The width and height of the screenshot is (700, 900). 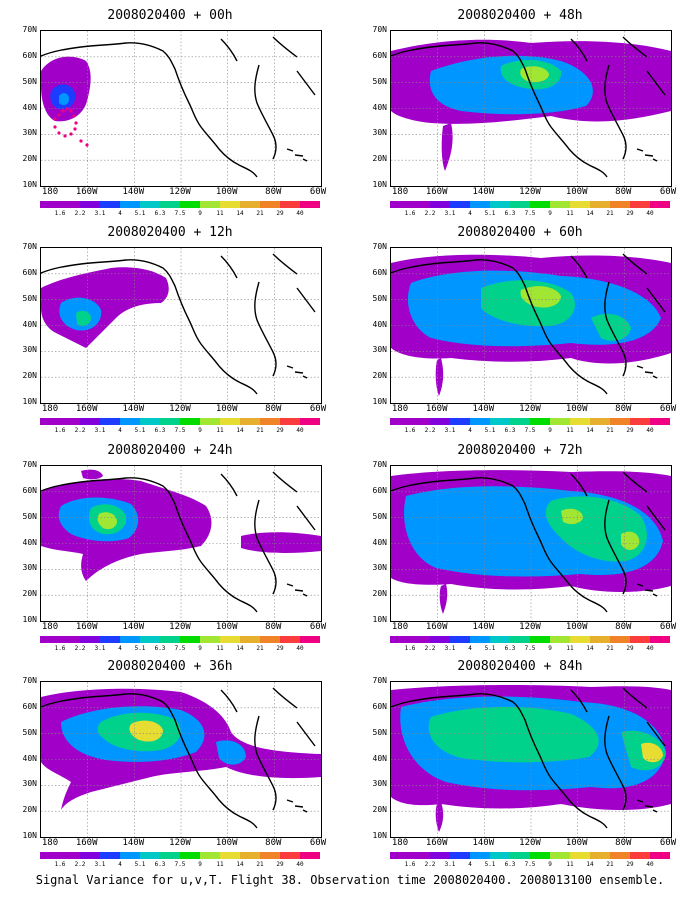 I want to click on colorbar-label: 3.1, so click(x=450, y=430).